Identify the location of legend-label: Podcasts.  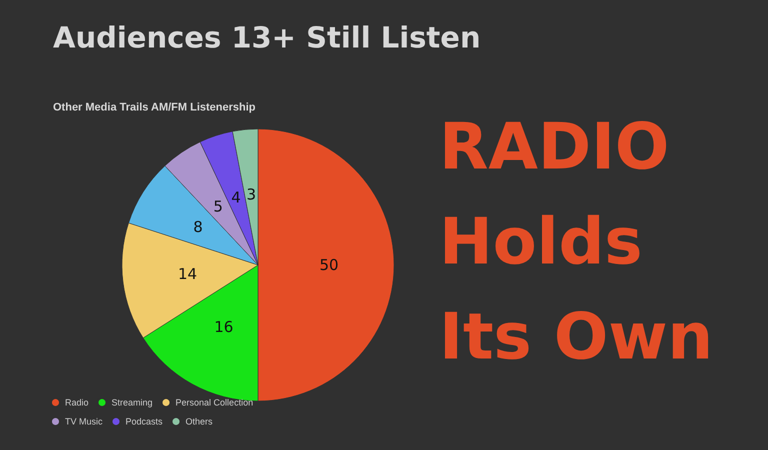
(145, 421).